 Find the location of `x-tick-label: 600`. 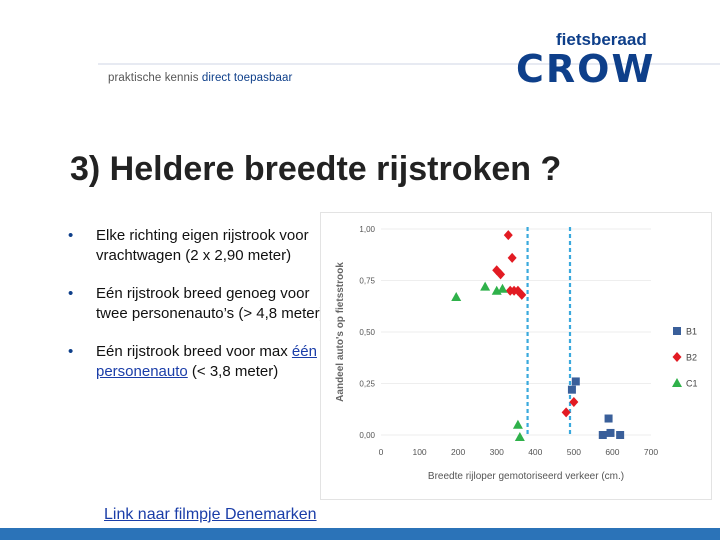

x-tick-label: 600 is located at coordinates (612, 452).